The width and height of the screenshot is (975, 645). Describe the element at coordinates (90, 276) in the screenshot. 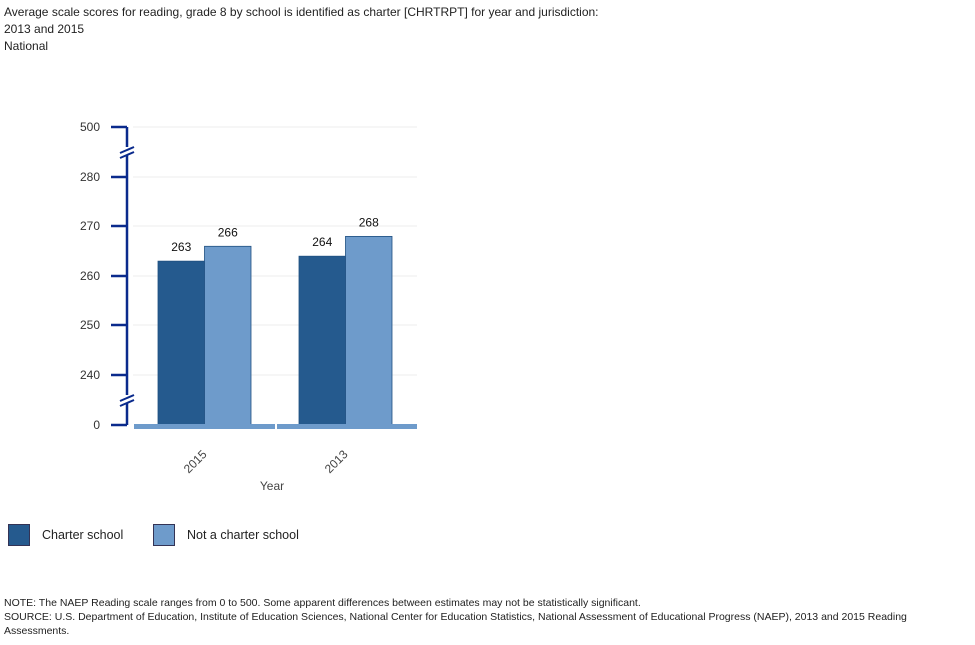

I see `y-tick-label: 260` at that location.